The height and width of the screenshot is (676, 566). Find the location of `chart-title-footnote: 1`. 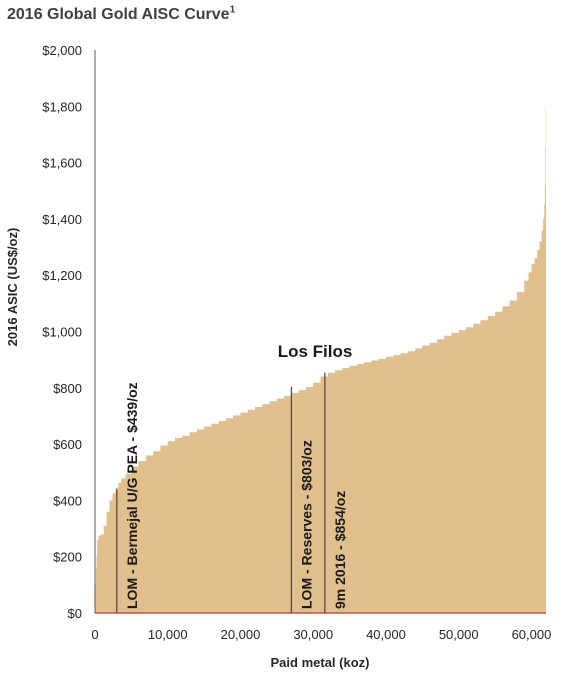

chart-title-footnote: 1 is located at coordinates (232, 10).